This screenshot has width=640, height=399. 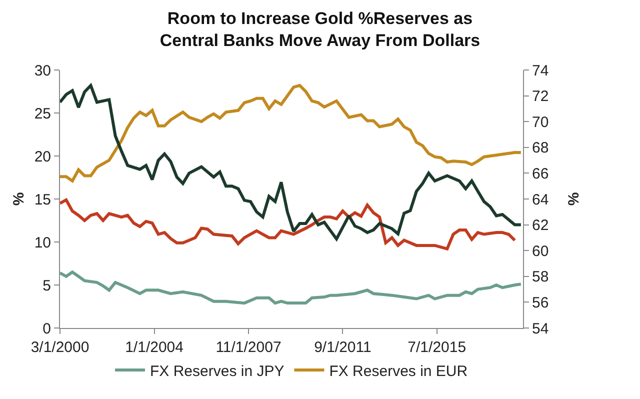 What do you see at coordinates (42, 243) in the screenshot?
I see `y-tick-label: 10` at bounding box center [42, 243].